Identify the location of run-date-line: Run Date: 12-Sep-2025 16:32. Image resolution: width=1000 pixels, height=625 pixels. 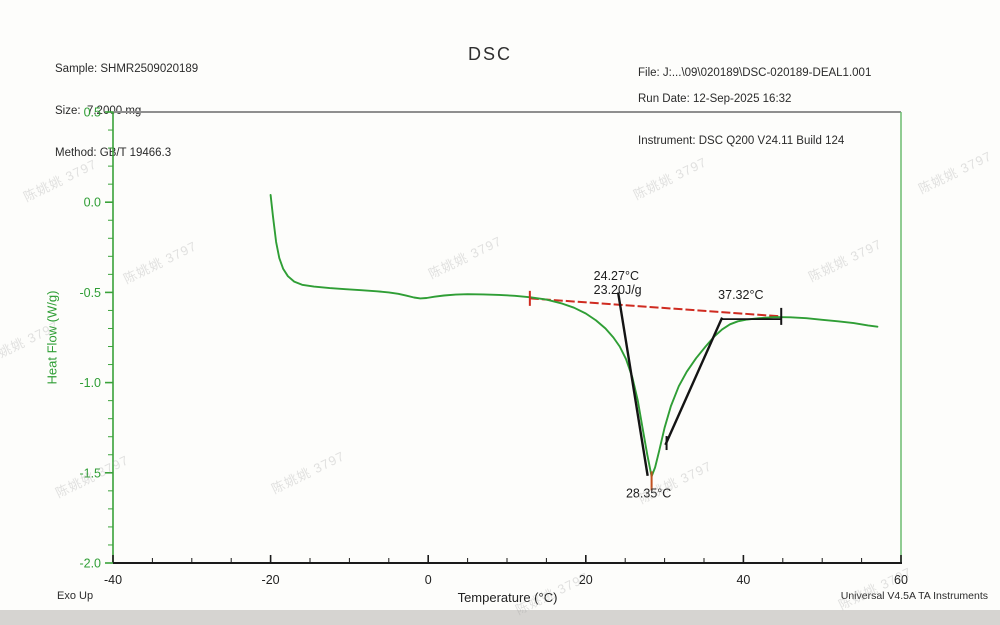
(715, 99).